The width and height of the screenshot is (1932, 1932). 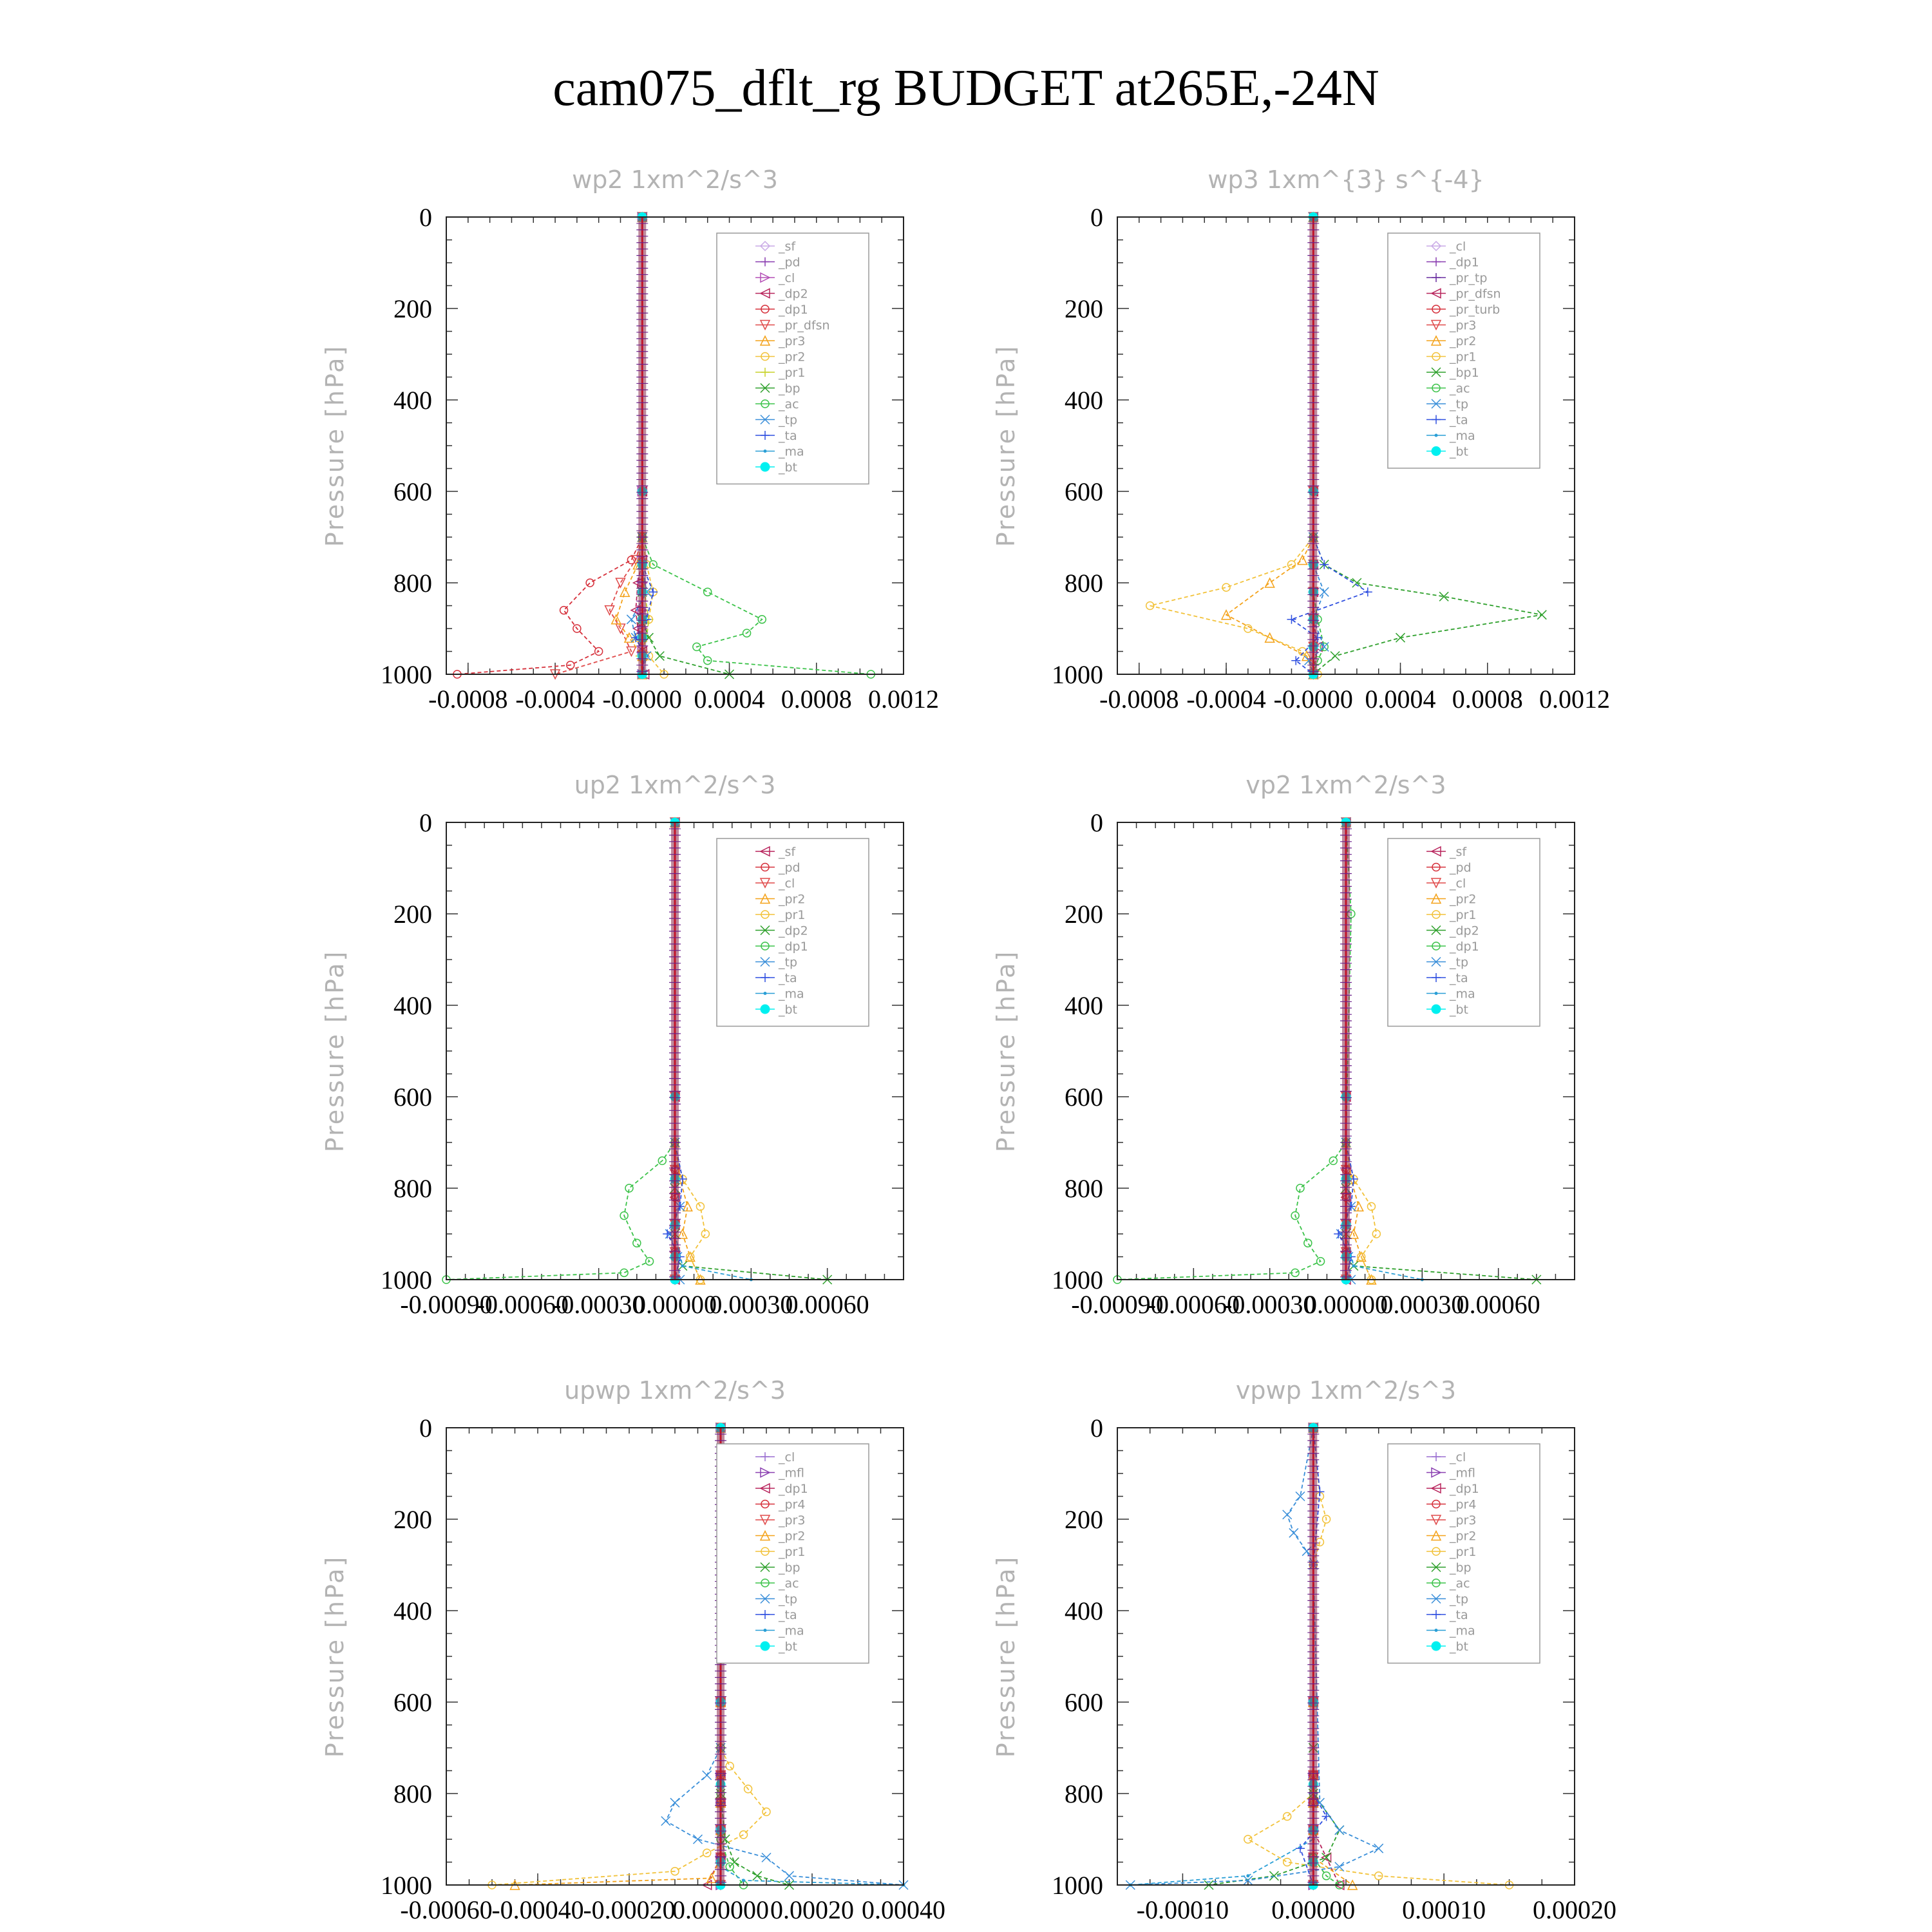 What do you see at coordinates (1487, 699) in the screenshot?
I see `x-tick-label: 0.0008` at bounding box center [1487, 699].